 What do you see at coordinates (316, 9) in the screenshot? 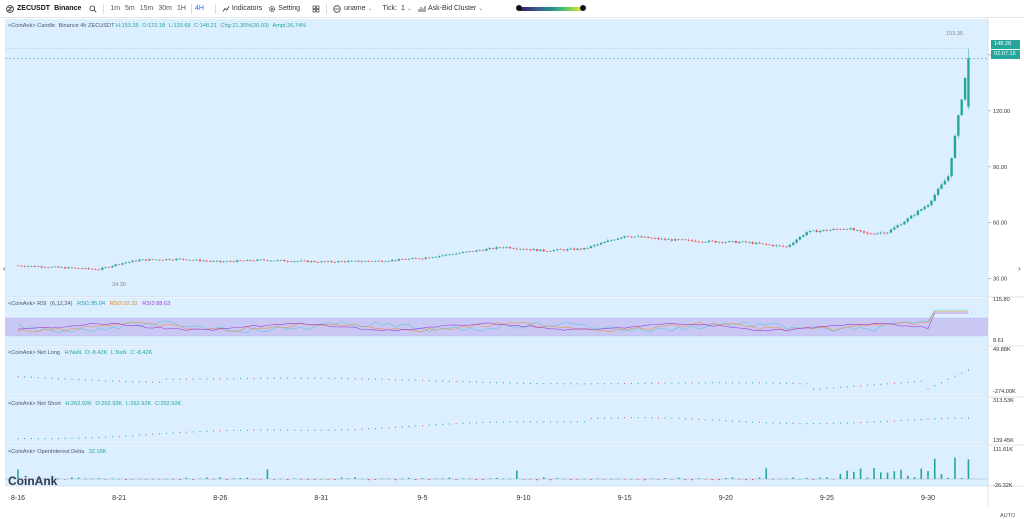
I see `layout-grid-icon` at bounding box center [316, 9].